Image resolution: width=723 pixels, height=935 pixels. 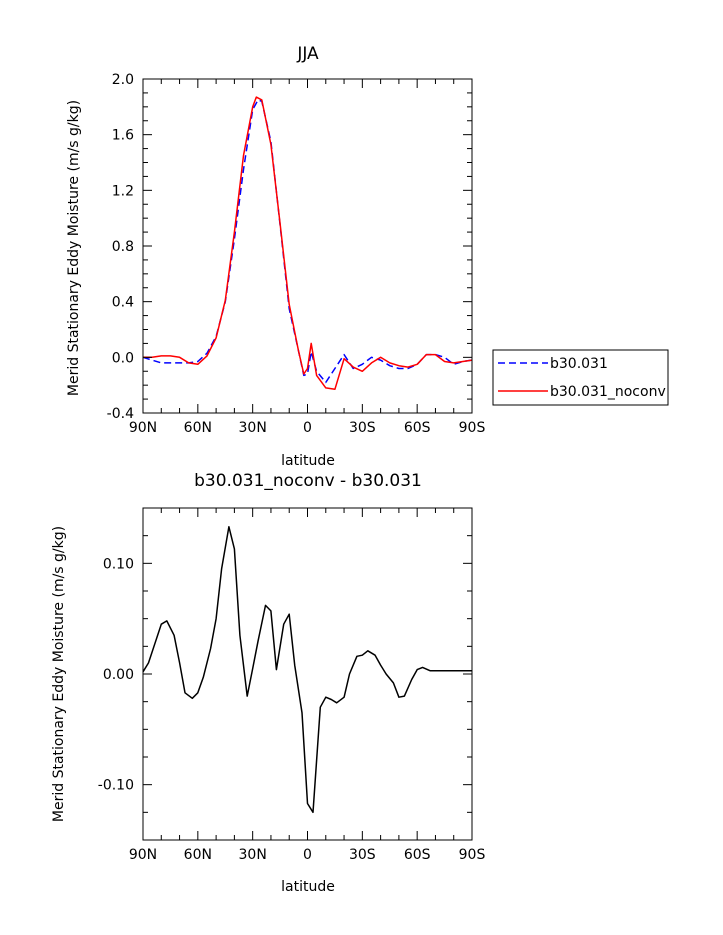 I want to click on top-plot-title: JJA, so click(x=307, y=54).